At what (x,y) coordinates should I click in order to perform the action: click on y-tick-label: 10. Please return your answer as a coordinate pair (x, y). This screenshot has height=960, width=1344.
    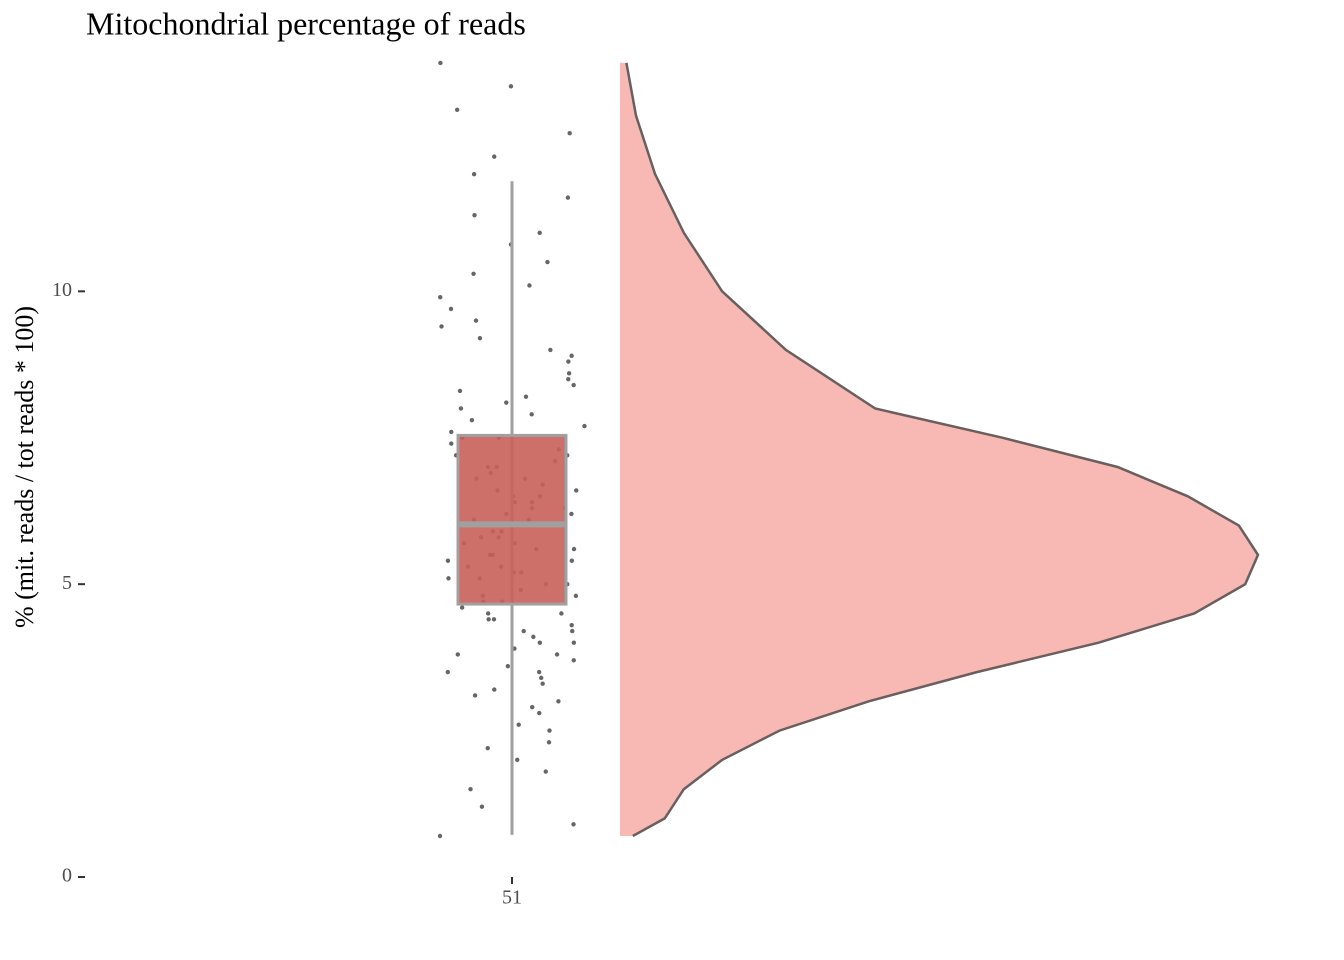
    Looking at the image, I should click on (62, 290).